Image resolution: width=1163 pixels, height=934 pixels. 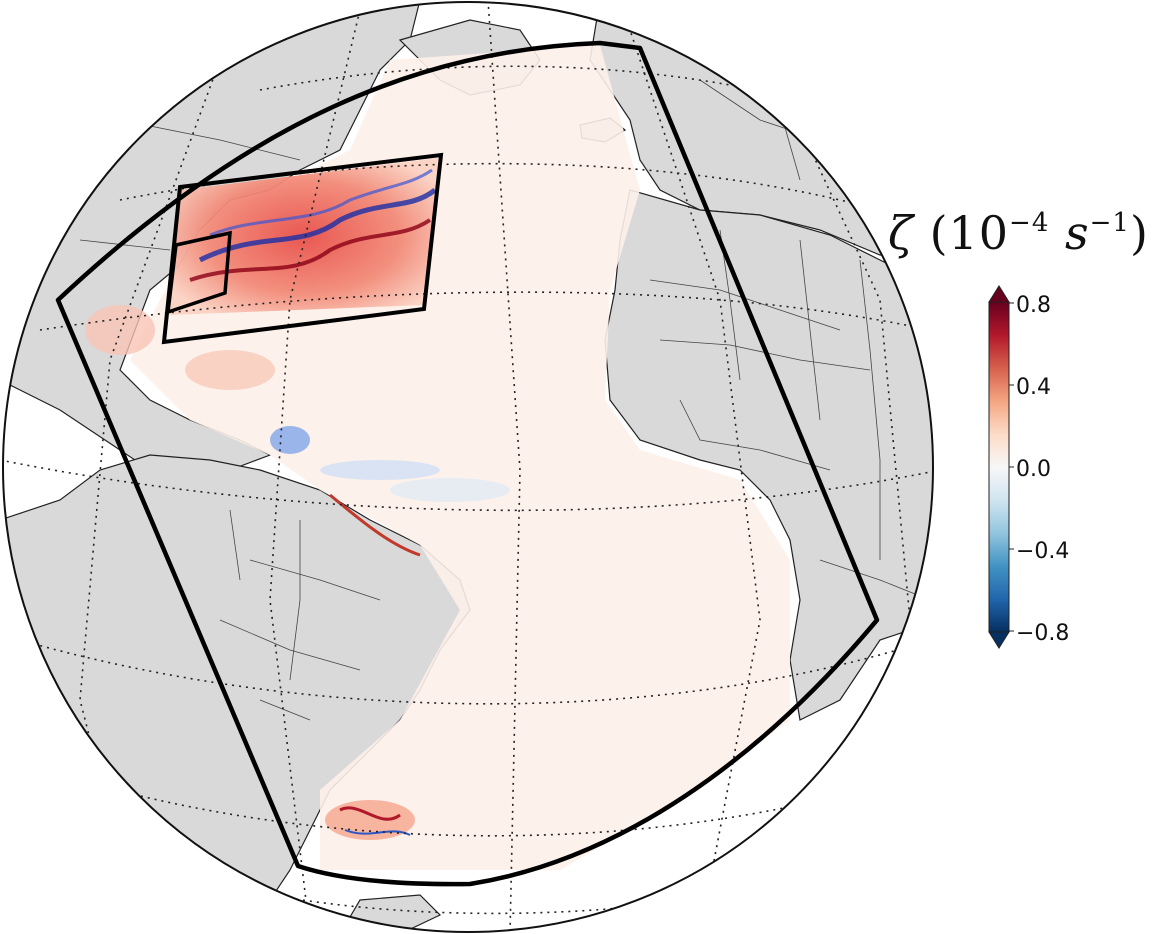 I want to click on colorbar-lower-extension, so click(x=999, y=640).